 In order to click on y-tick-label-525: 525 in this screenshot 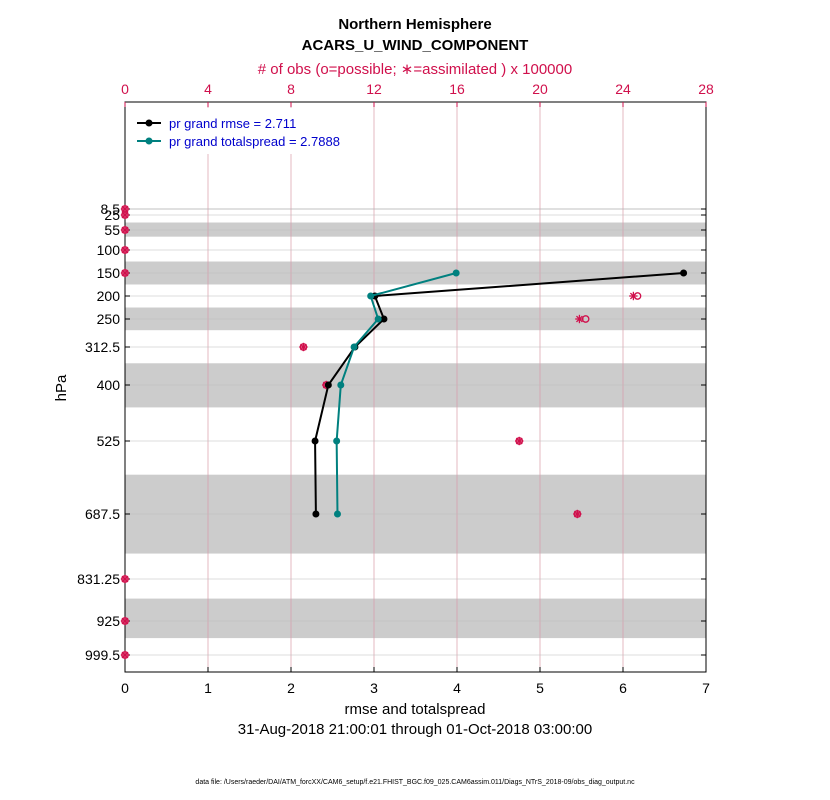, I will do `click(109, 441)`.